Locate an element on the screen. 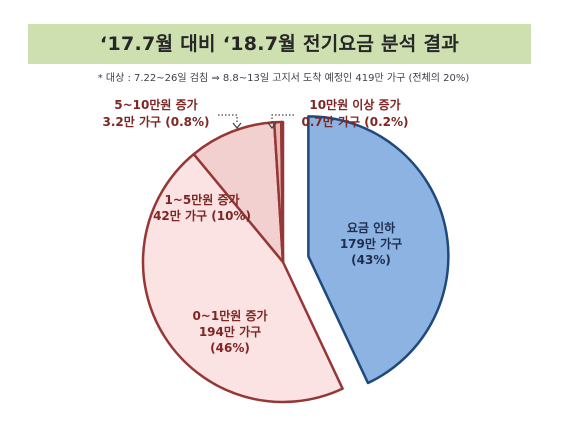 The height and width of the screenshot is (425, 567). label-s0-line2: 179만 가구 is located at coordinates (371, 243).